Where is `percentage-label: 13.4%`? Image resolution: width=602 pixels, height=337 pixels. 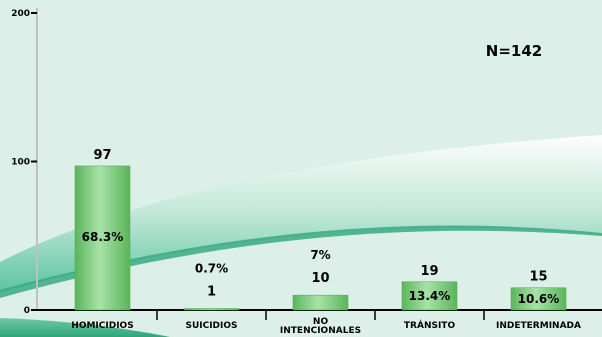 percentage-label: 13.4% is located at coordinates (430, 296).